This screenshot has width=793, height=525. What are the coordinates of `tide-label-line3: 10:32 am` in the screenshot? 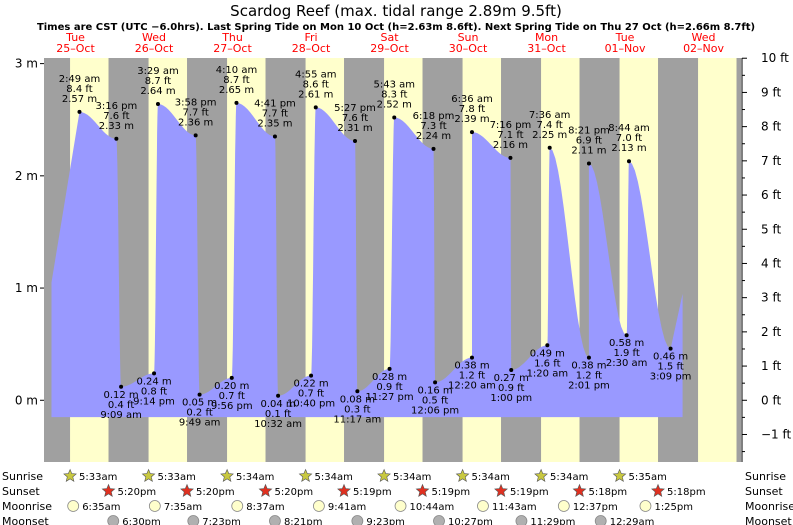 It's located at (278, 424).